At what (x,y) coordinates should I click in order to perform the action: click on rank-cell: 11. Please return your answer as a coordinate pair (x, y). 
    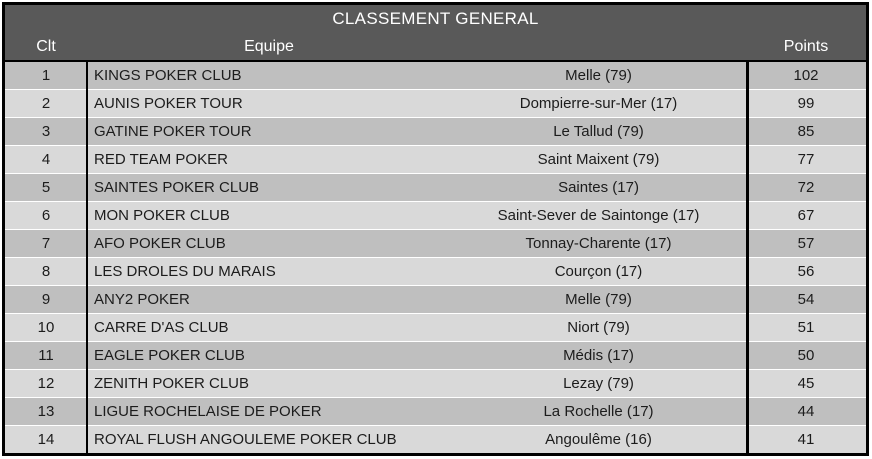
    Looking at the image, I should click on (46, 355).